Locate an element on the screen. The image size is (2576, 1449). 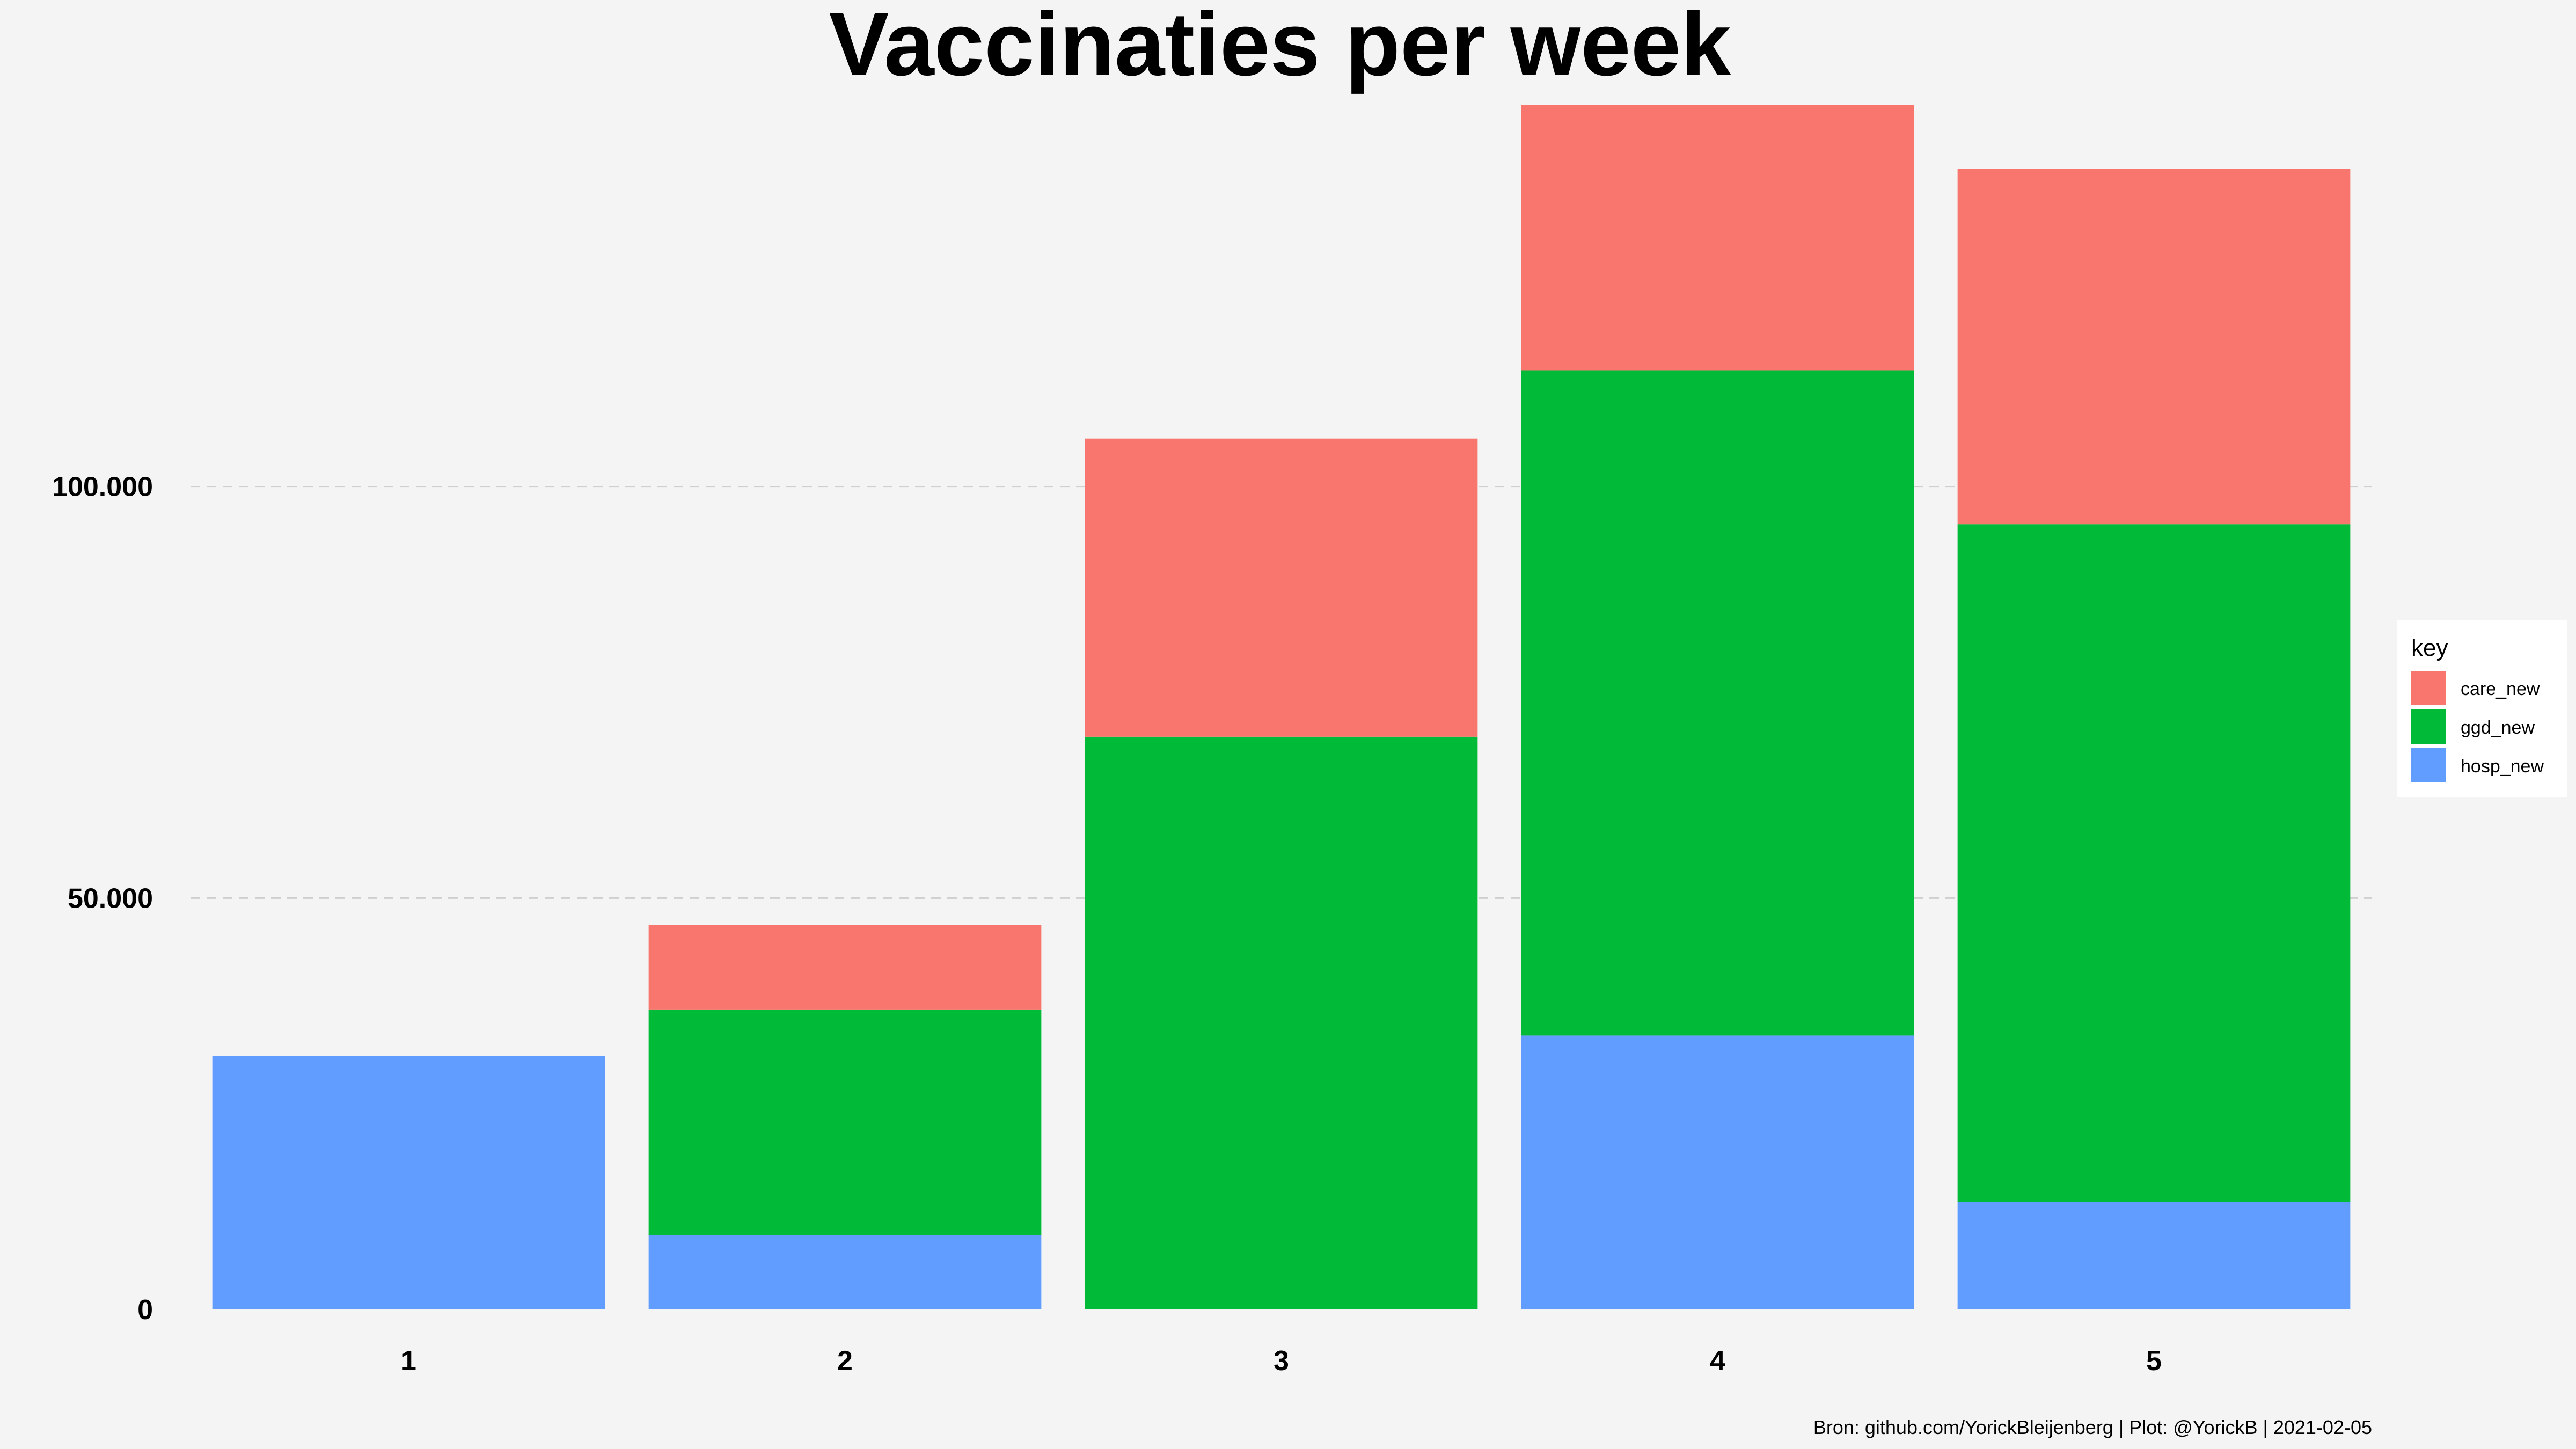
y-tick-label-1: 50.000 is located at coordinates (110, 898).